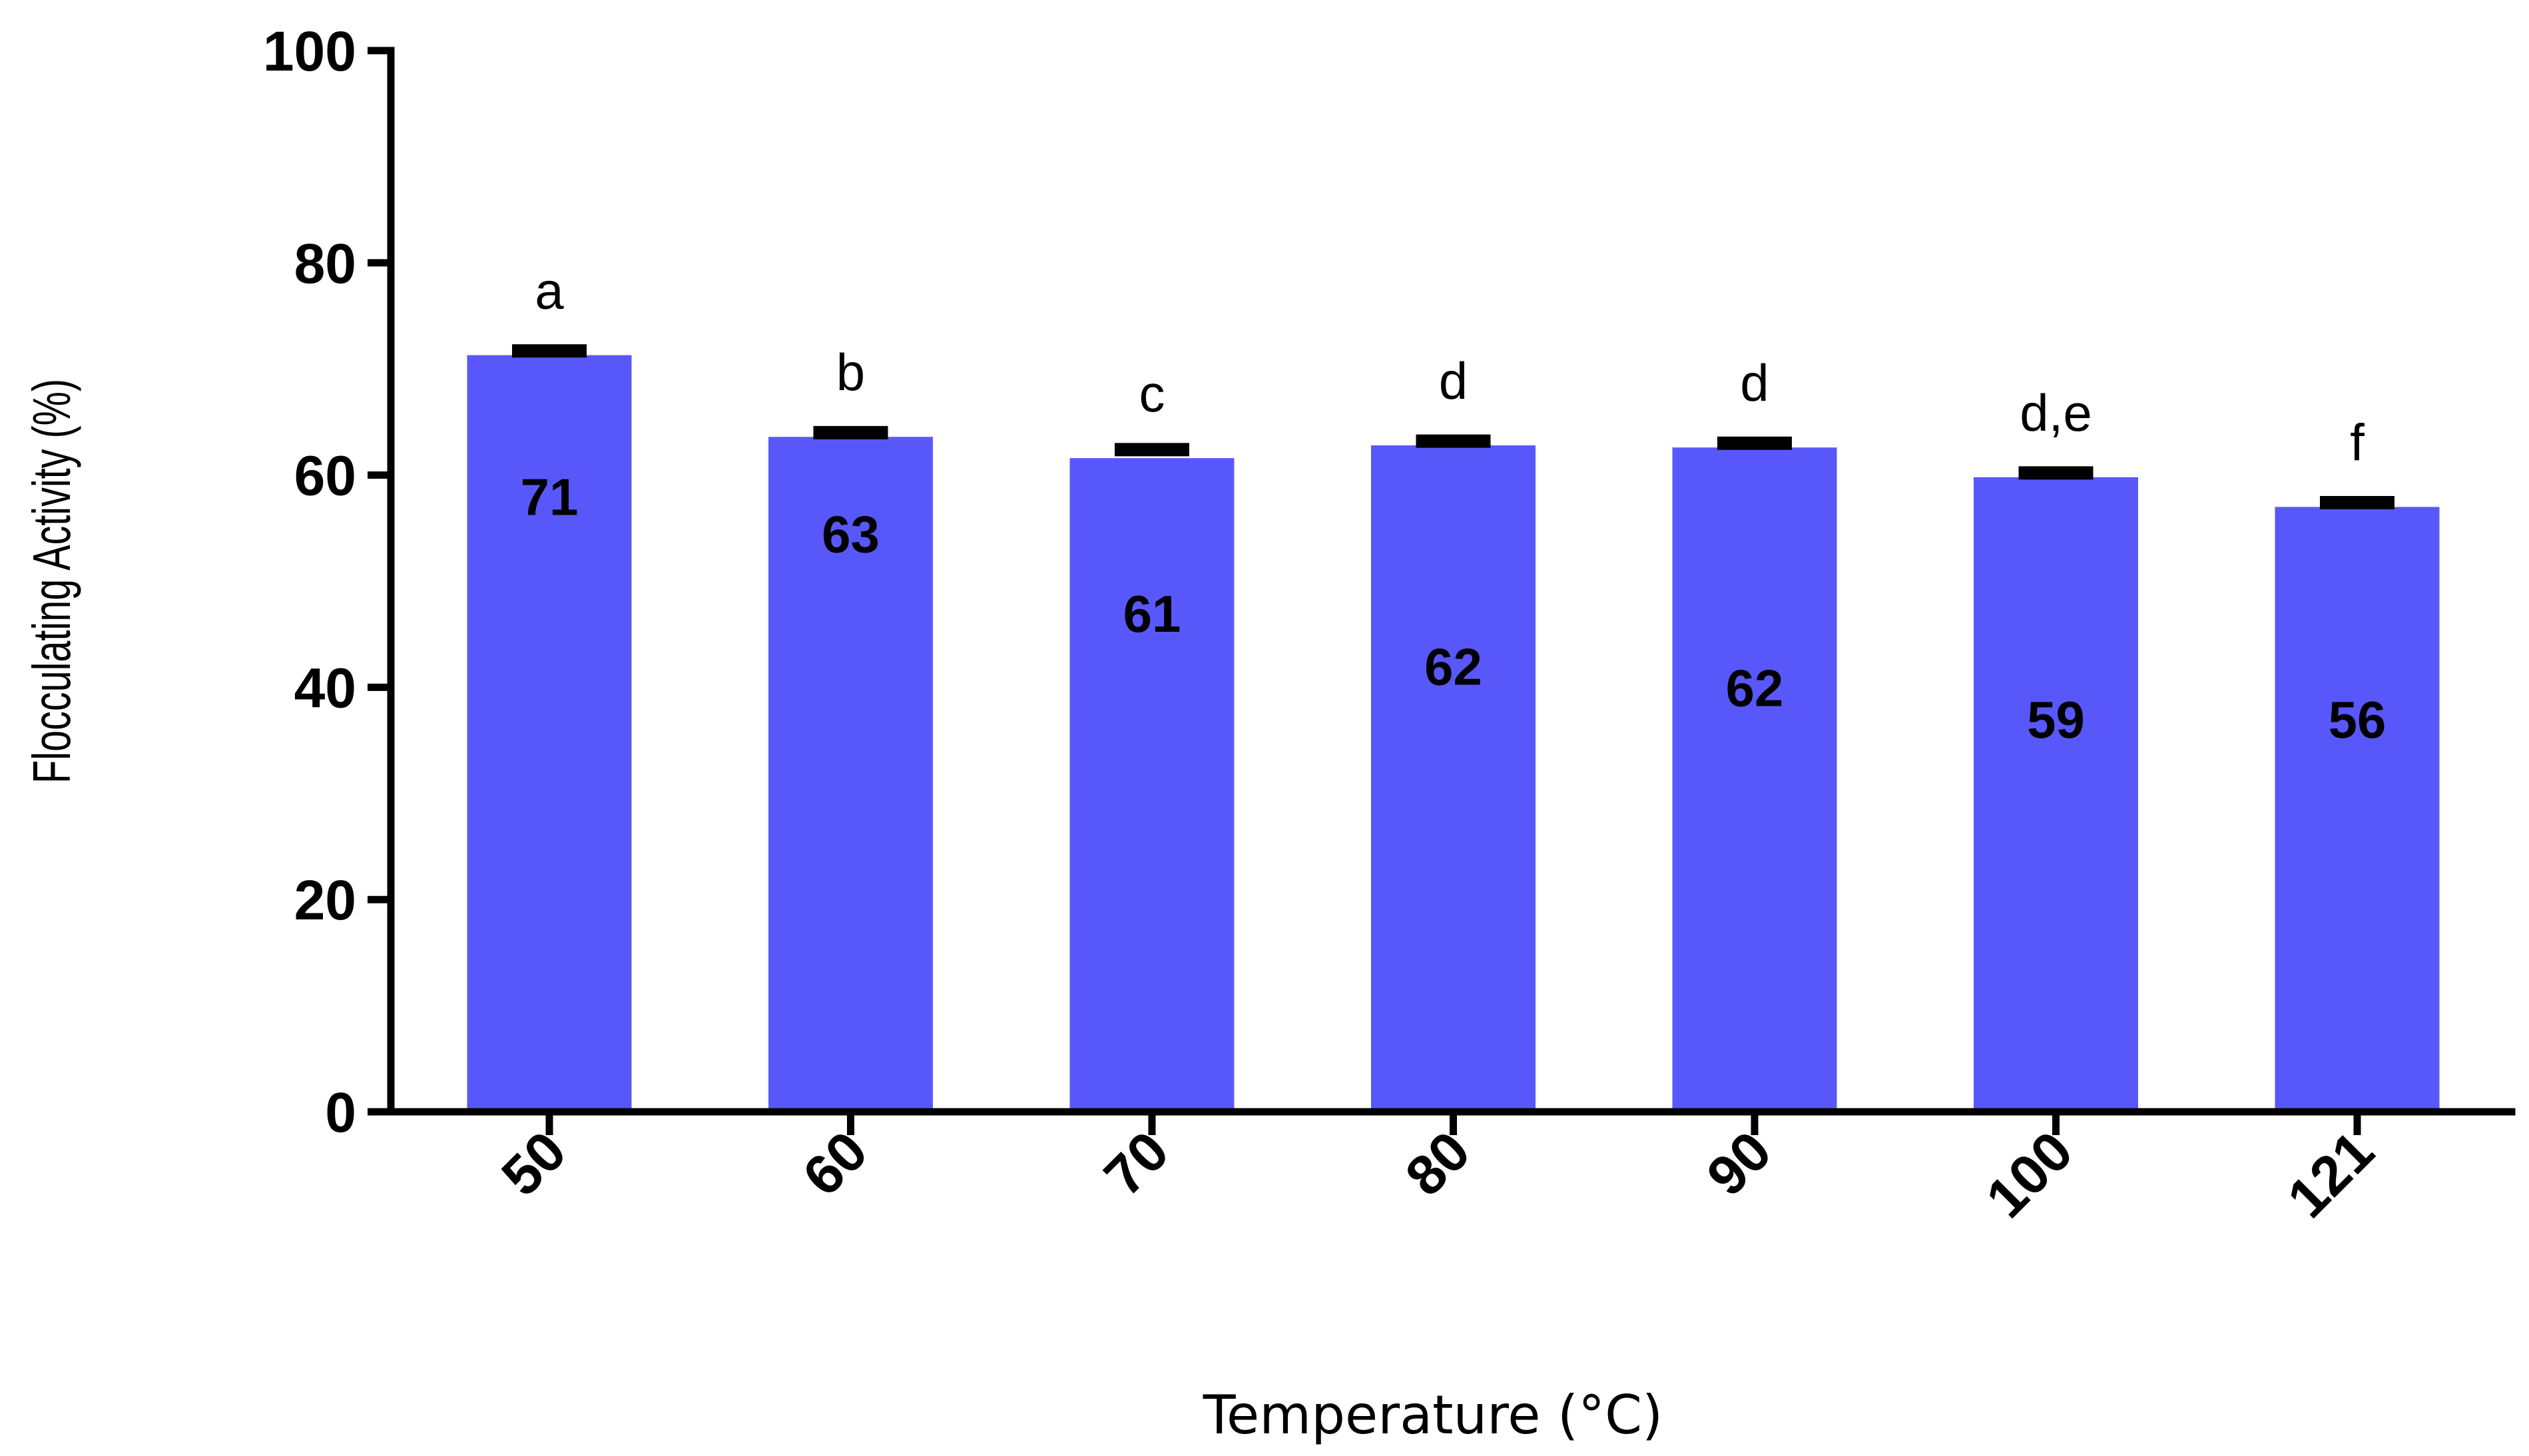  What do you see at coordinates (1739, 1163) in the screenshot?
I see `x-tick-label: 90` at bounding box center [1739, 1163].